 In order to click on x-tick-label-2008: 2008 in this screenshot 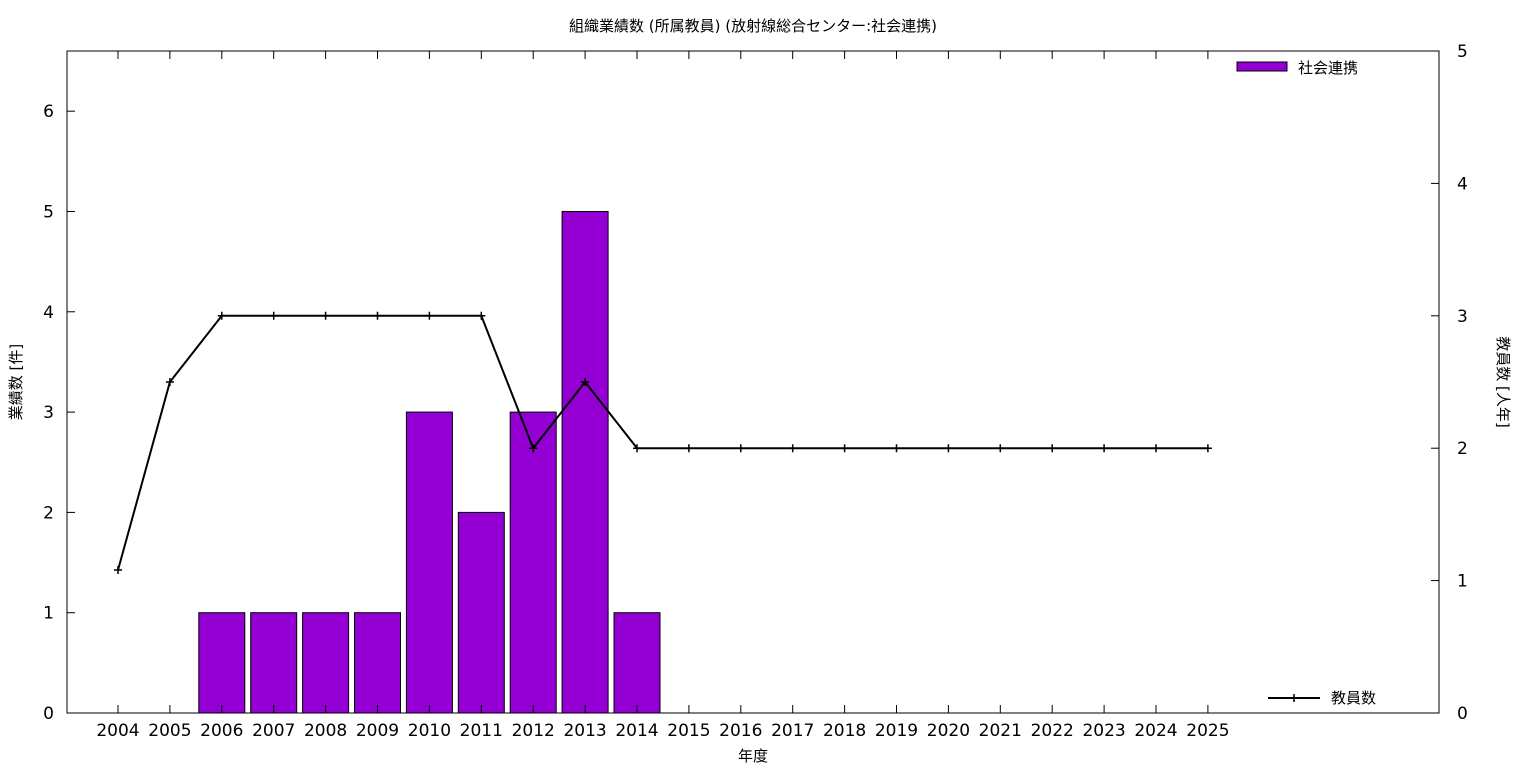, I will do `click(325, 731)`.